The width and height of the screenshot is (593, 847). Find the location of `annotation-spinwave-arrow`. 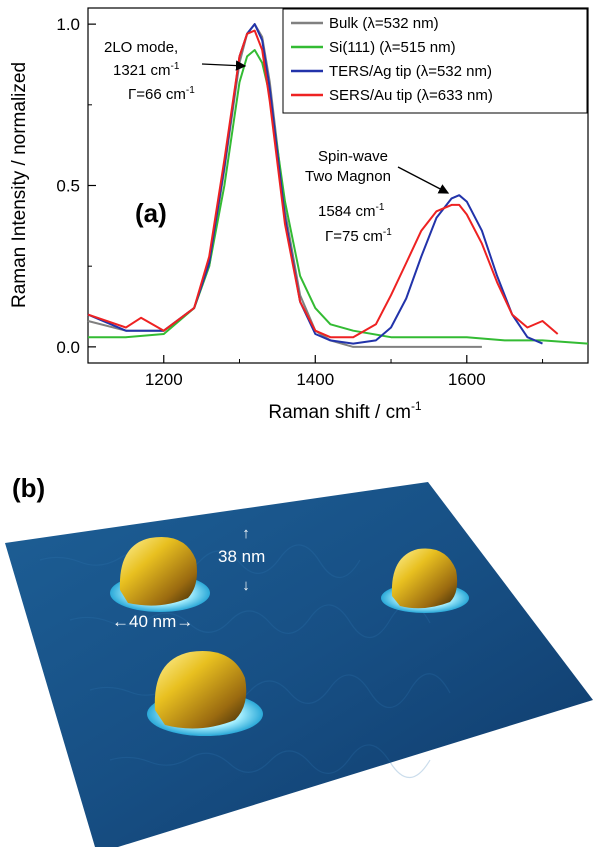

annotation-spinwave-arrow is located at coordinates (423, 180).